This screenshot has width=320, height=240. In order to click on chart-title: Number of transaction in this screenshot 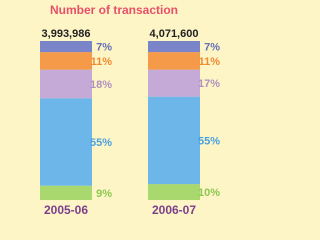, I will do `click(114, 10)`.